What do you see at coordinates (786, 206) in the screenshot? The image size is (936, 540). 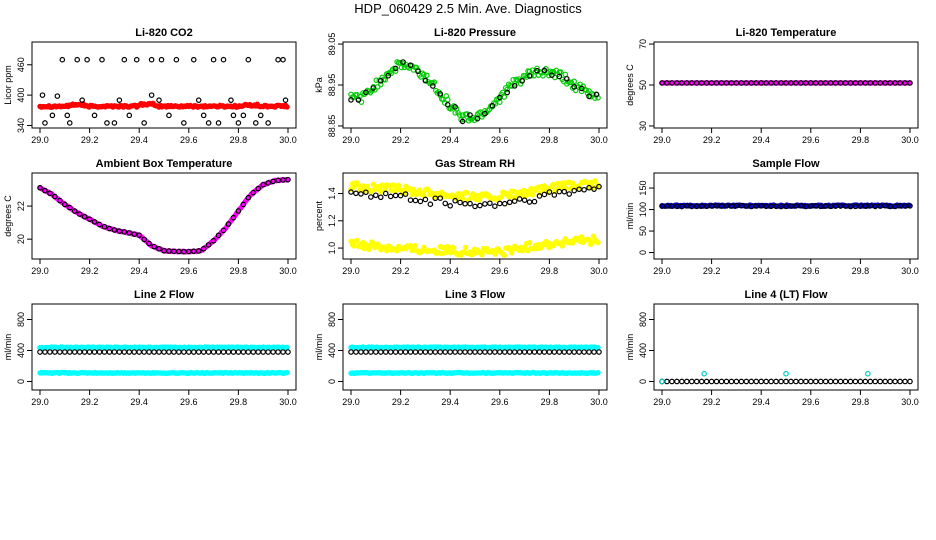 I see `series-sample-black` at bounding box center [786, 206].